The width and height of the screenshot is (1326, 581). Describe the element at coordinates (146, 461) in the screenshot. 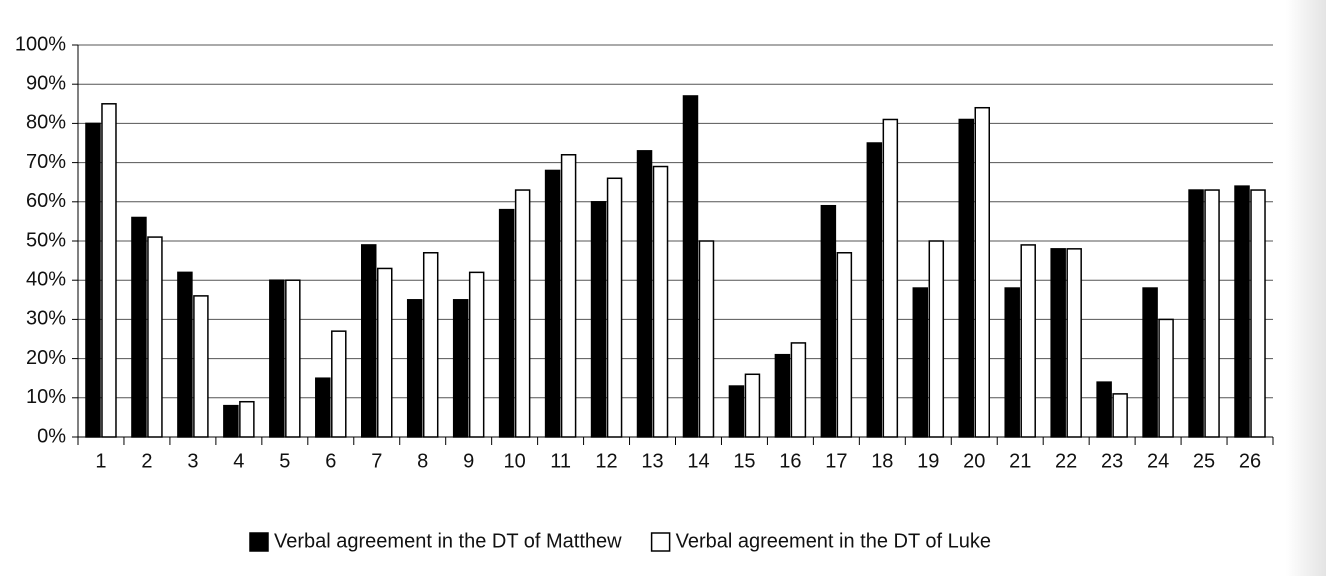

I see `x-tick-label: 2` at that location.